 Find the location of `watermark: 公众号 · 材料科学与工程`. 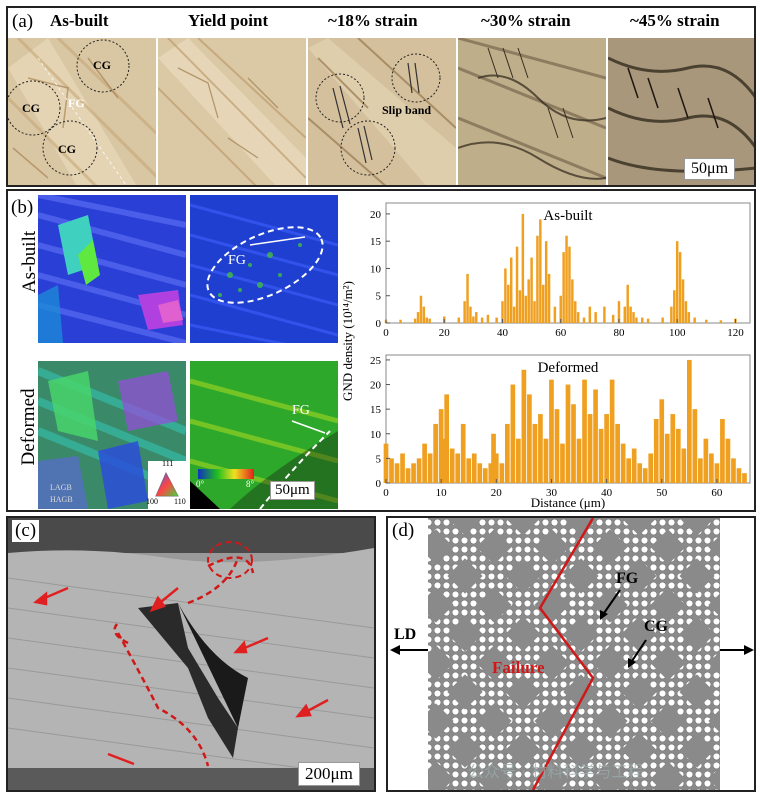

watermark: 公众号 · 材料科学与工程 is located at coordinates (556, 771).